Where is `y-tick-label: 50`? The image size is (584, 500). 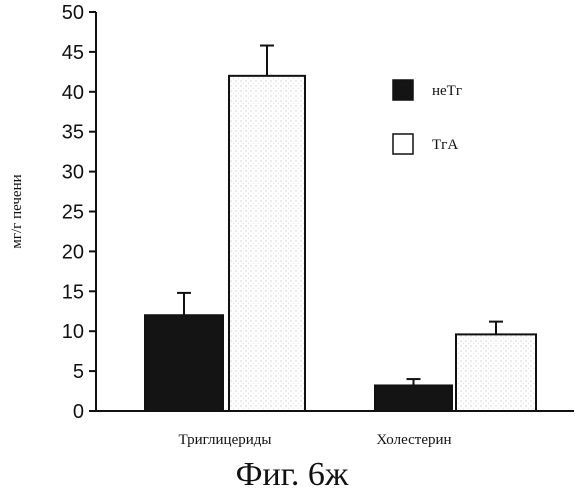 y-tick-label: 50 is located at coordinates (73, 13).